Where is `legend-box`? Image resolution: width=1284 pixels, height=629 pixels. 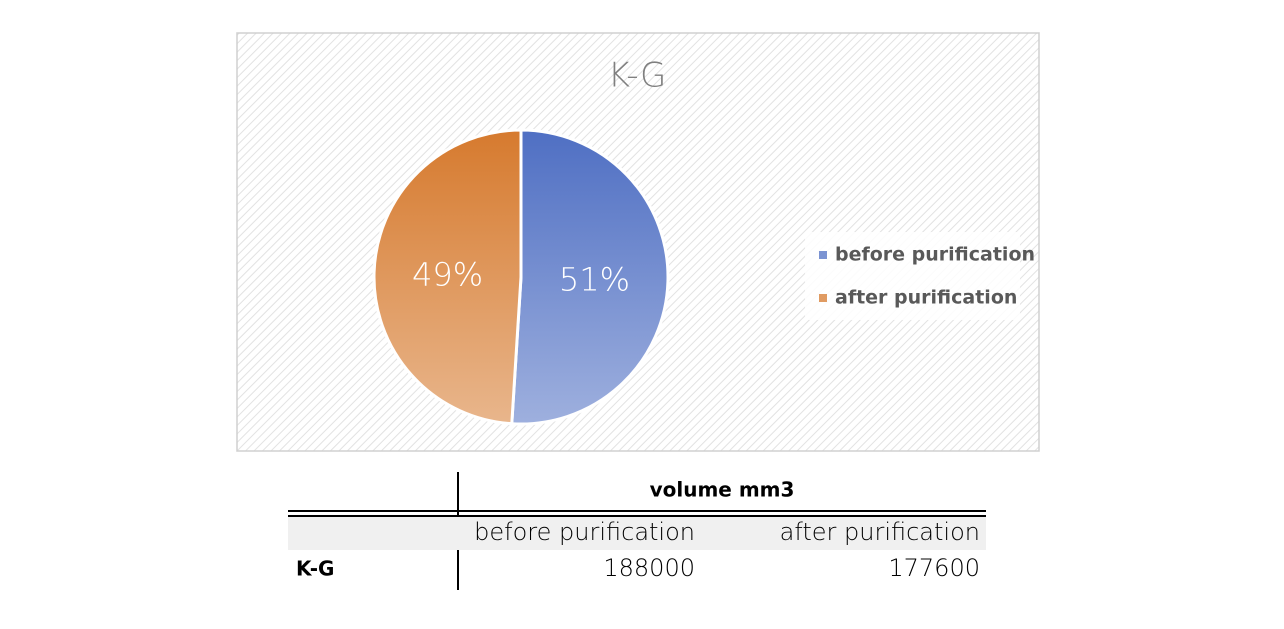 legend-box is located at coordinates (912, 276).